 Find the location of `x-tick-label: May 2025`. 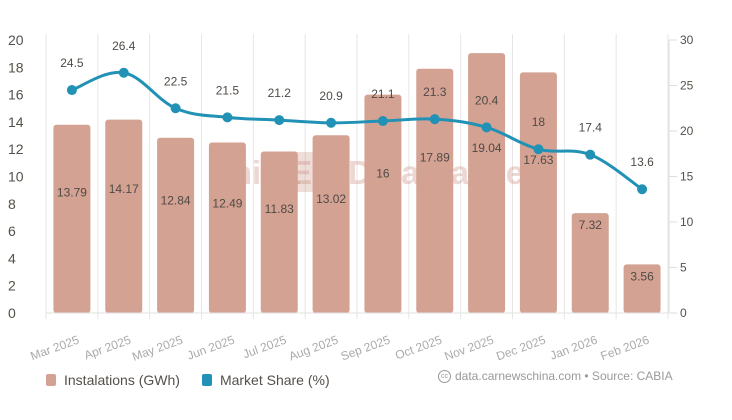

x-tick-label: May 2025 is located at coordinates (157, 348).